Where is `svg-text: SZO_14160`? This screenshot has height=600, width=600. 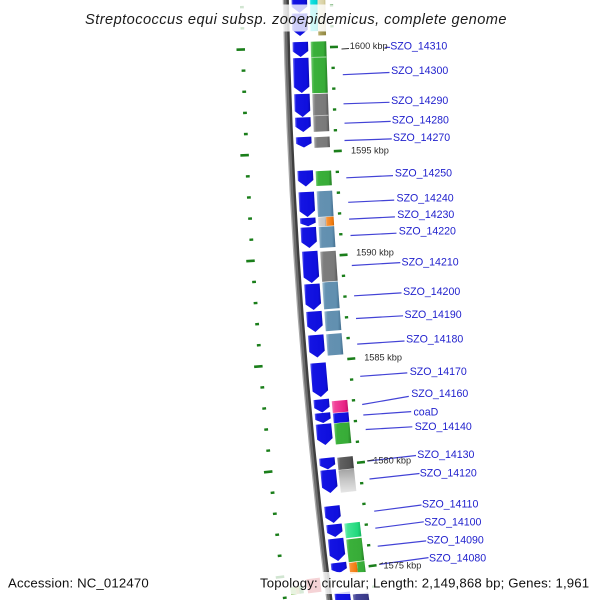 svg-text: SZO_14160 is located at coordinates (439, 394).